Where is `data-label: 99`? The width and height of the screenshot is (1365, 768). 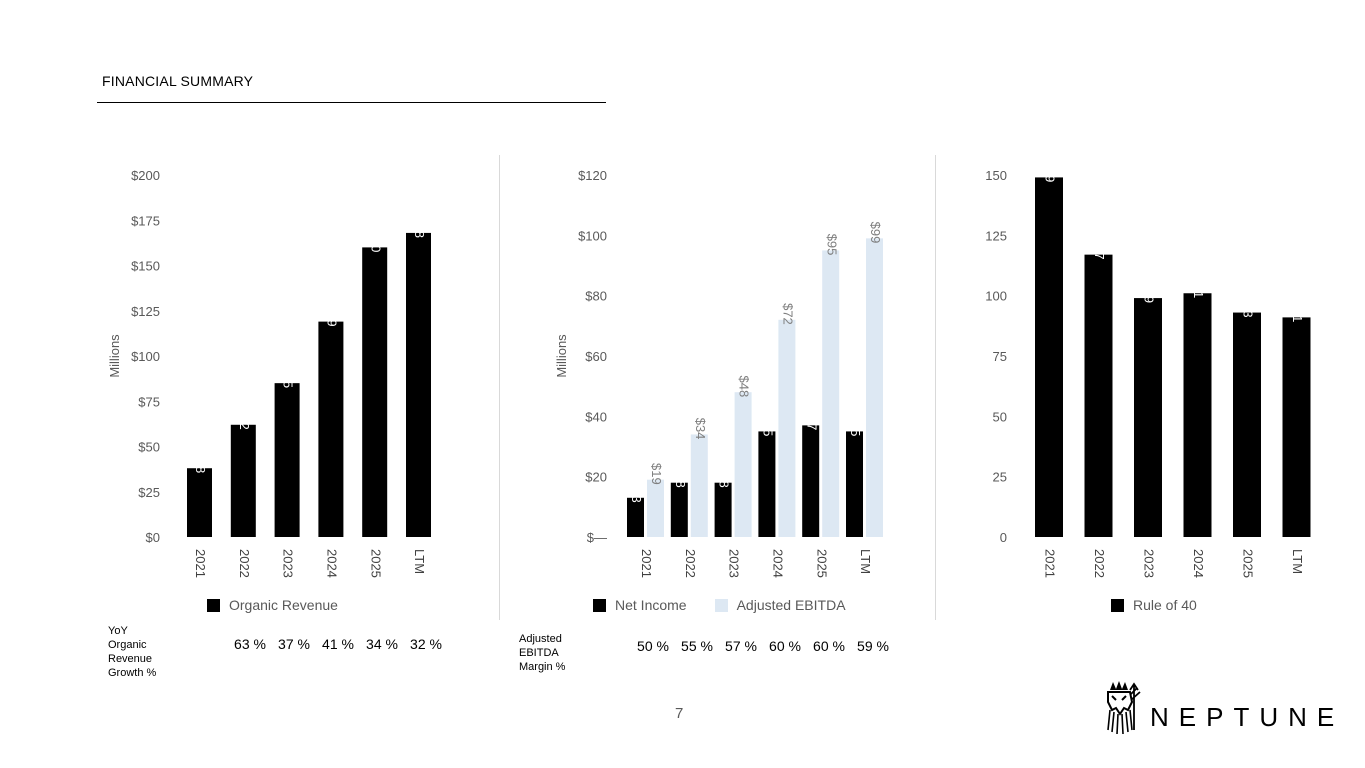
data-label: 99 is located at coordinates (1149, 296).